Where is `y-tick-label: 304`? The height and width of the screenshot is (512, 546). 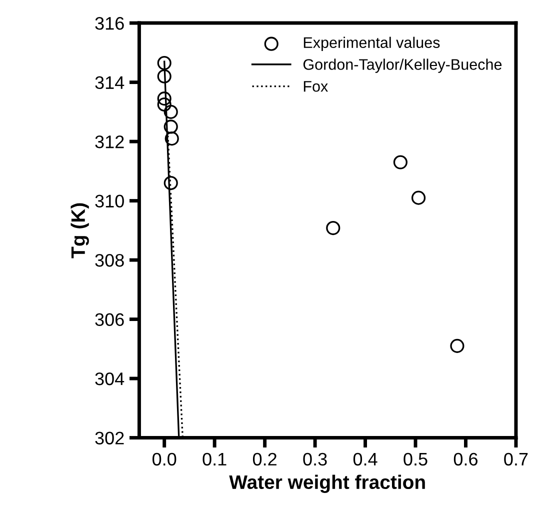
y-tick-label: 304 is located at coordinates (109, 379).